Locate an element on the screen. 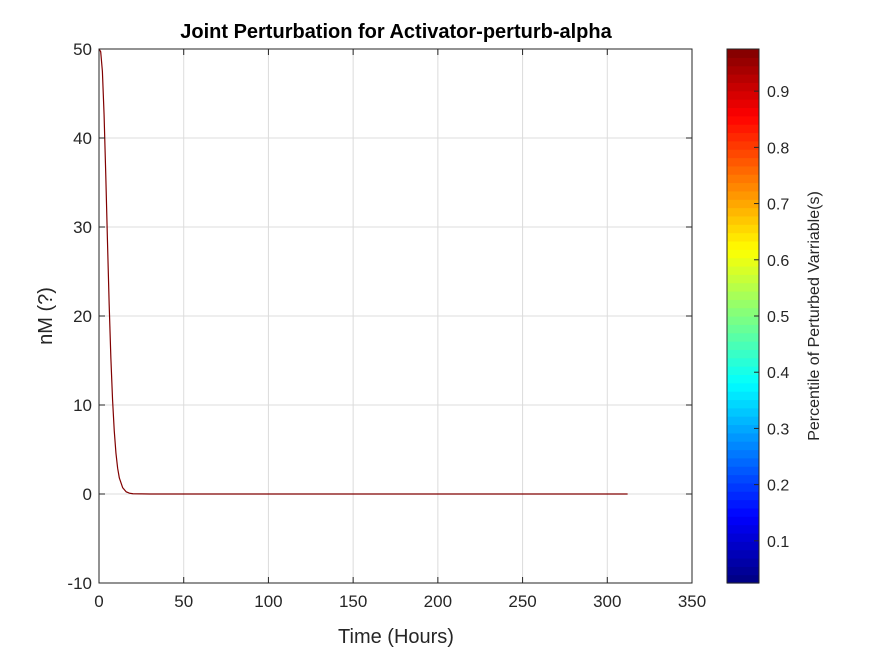 The height and width of the screenshot is (656, 875). colorbar-tick-label: 0.4 is located at coordinates (778, 373).